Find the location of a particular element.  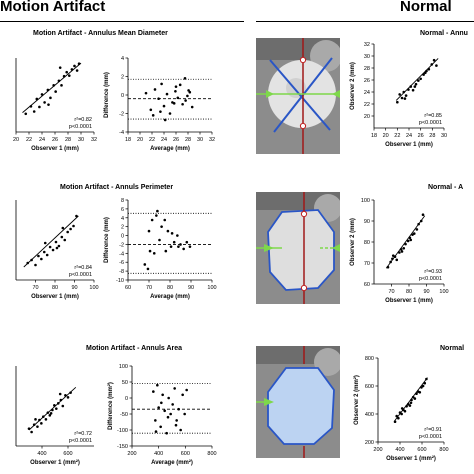

motion-artifact-header: Motion Artifact is located at coordinates (53, 7).